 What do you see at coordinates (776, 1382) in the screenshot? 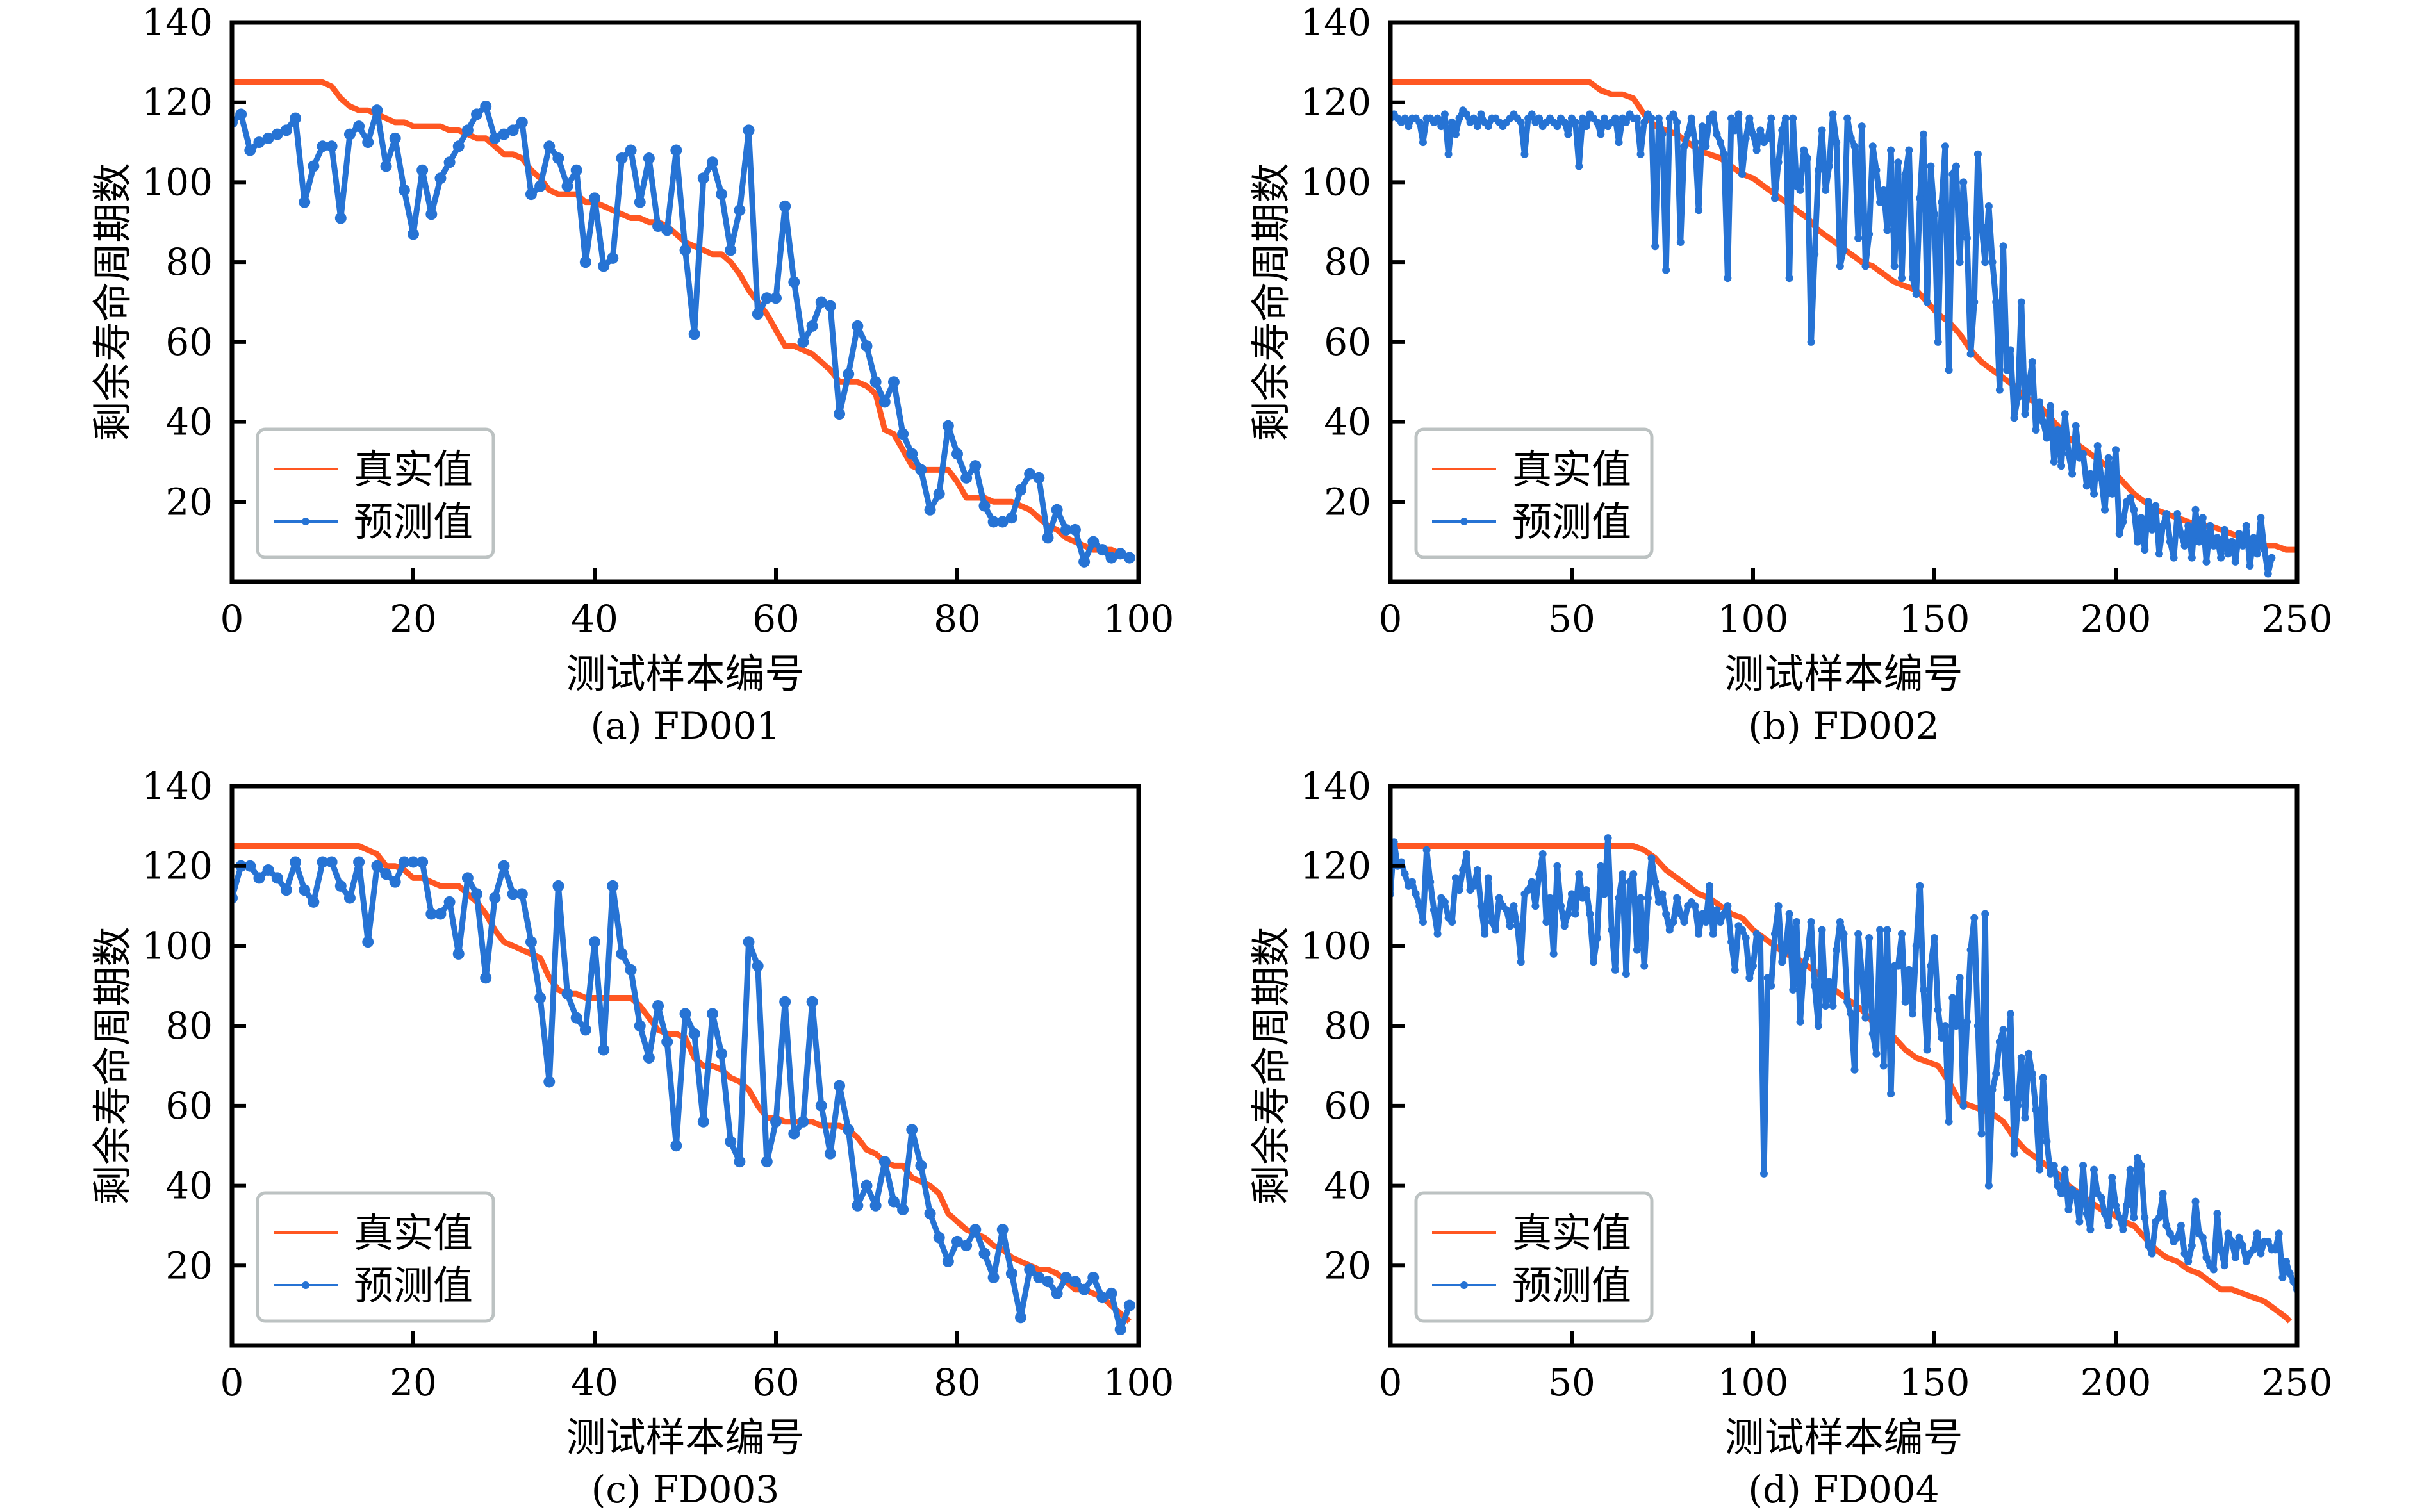
I see `x-tick-label: 60` at bounding box center [776, 1382].